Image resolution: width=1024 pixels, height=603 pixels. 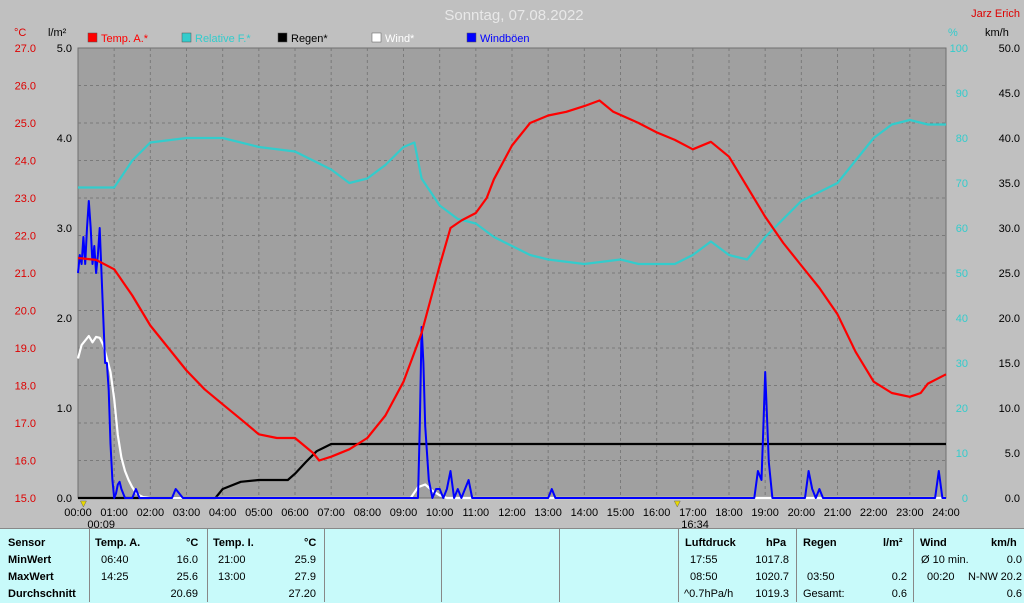 What do you see at coordinates (983, 577) in the screenshot?
I see `wind-max-direction: N-NW` at bounding box center [983, 577].